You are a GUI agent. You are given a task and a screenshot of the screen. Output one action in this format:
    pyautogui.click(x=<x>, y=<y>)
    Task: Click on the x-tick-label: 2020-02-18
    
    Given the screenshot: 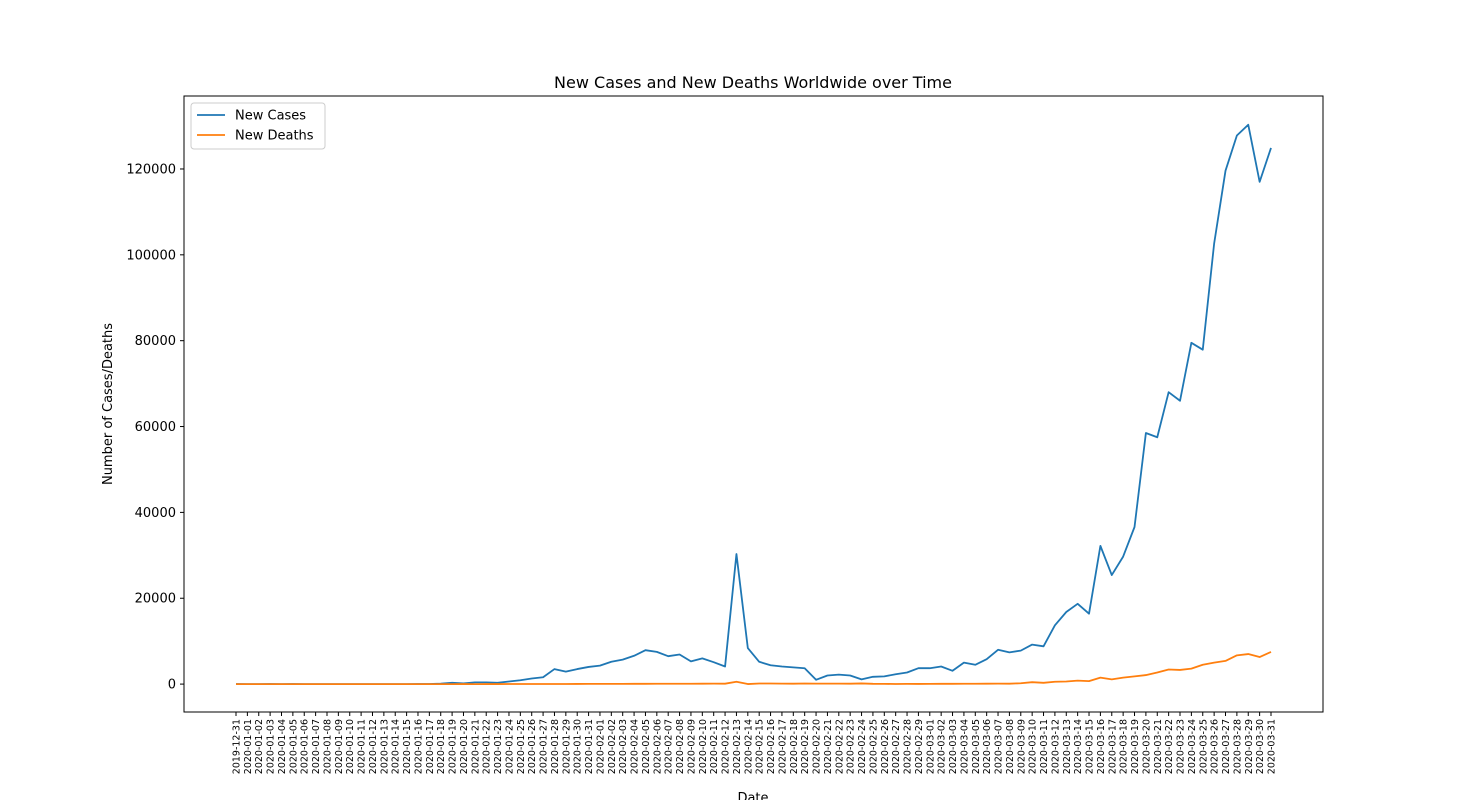 What is the action you would take?
    pyautogui.click(x=794, y=746)
    